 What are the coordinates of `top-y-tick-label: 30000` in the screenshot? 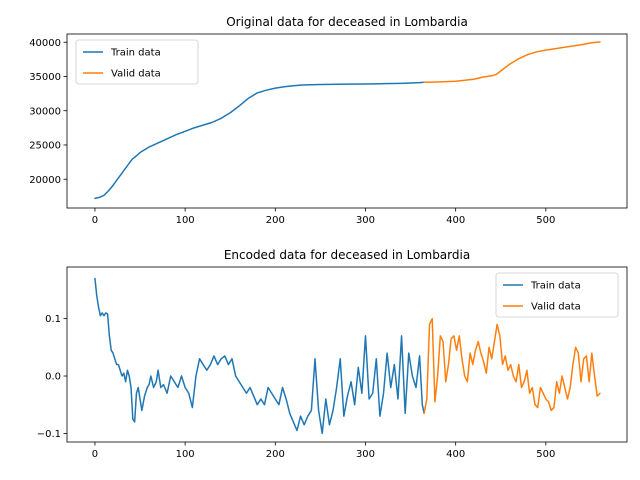 It's located at (45, 111).